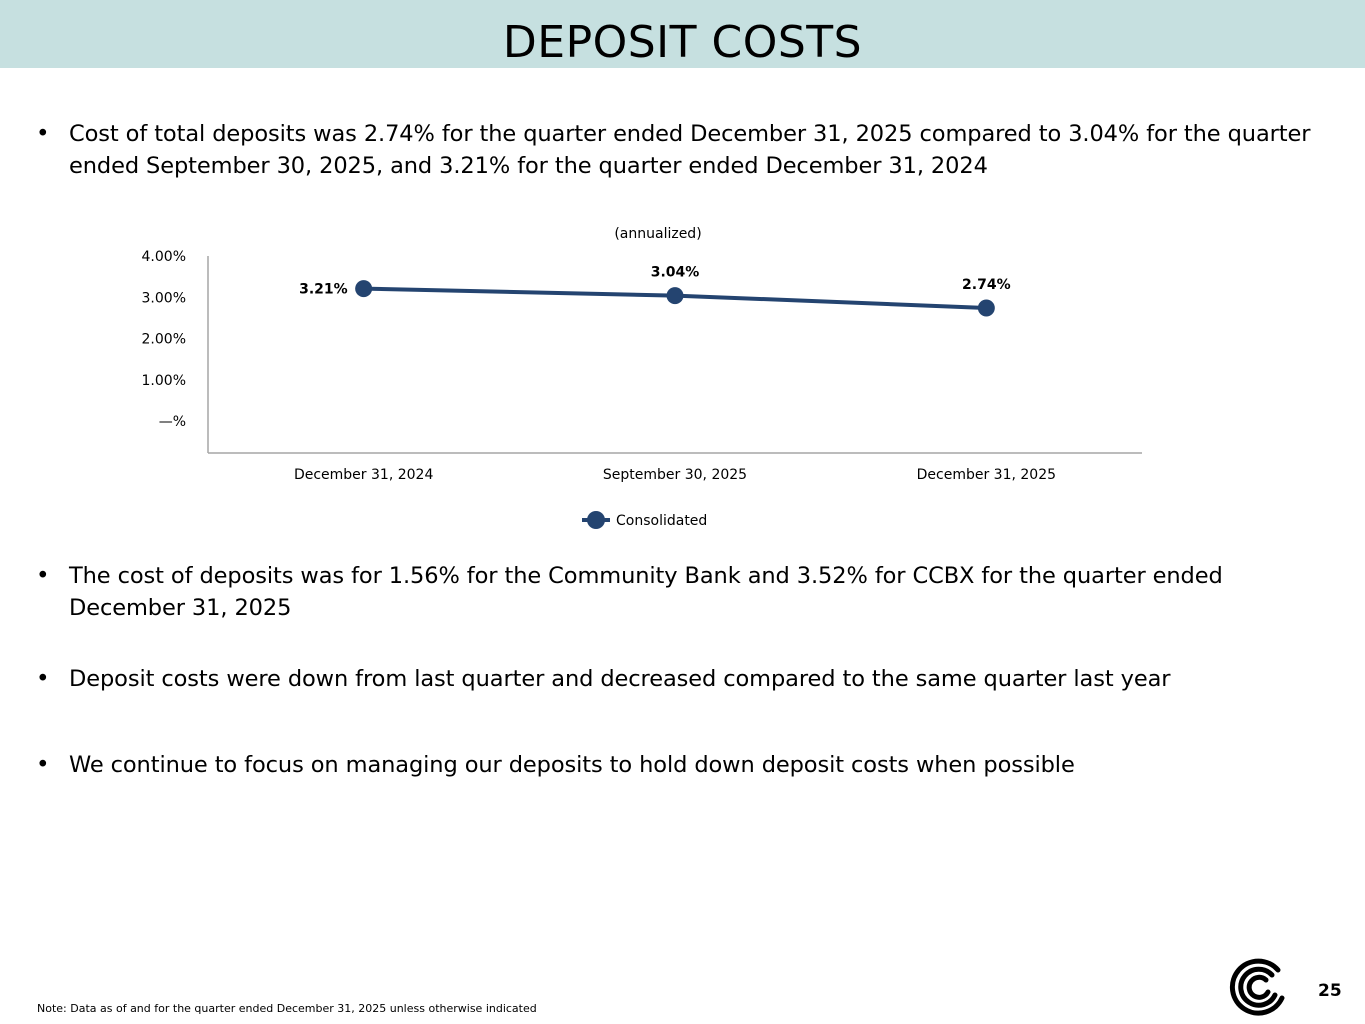 The width and height of the screenshot is (1365, 1024). Describe the element at coordinates (172, 422) in the screenshot. I see `y-tick-label: —%` at that location.